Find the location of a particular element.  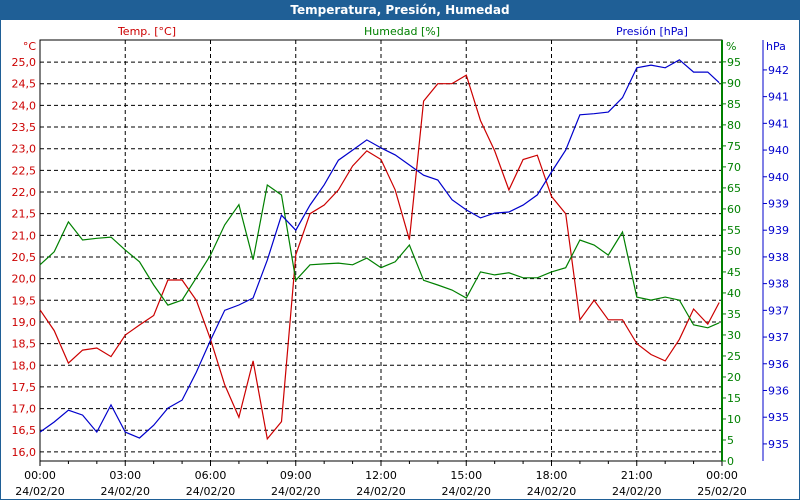

pressure-tick-label: 942 is located at coordinates (778, 70).